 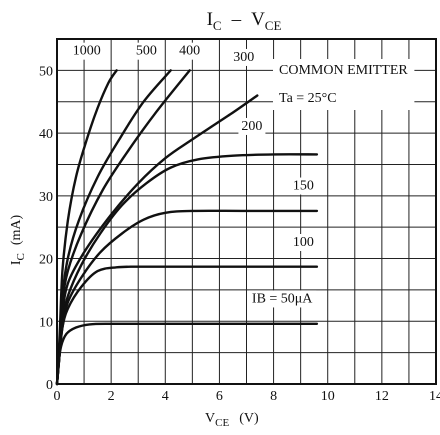 I want to click on curve-label-ib-400: 400, so click(x=189, y=51).